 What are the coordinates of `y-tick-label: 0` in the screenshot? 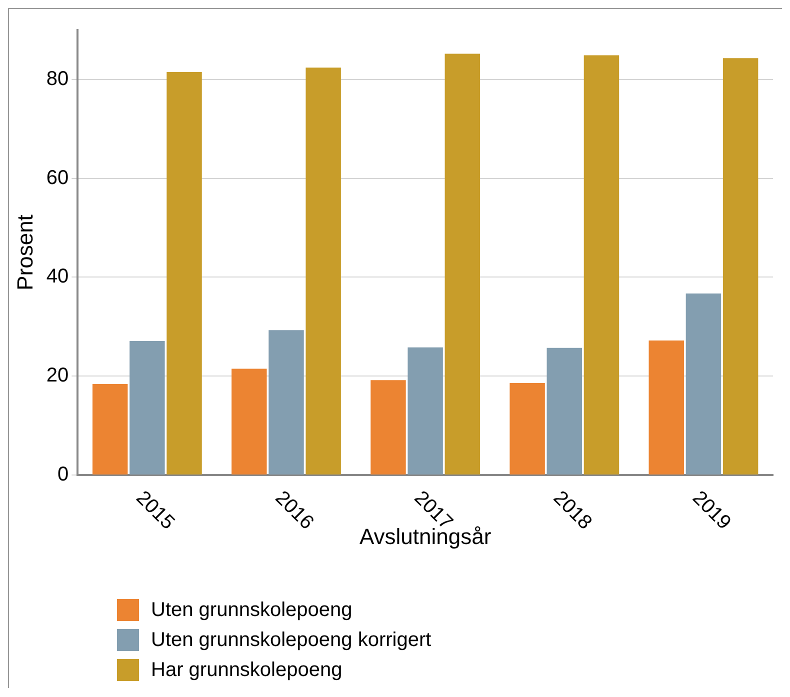 It's located at (63, 475).